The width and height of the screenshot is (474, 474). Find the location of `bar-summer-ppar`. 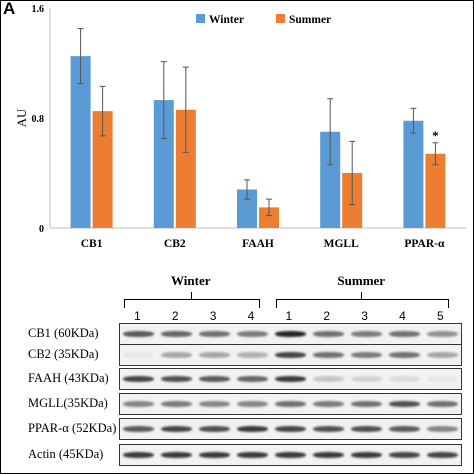

bar-summer-ppar is located at coordinates (435, 190).